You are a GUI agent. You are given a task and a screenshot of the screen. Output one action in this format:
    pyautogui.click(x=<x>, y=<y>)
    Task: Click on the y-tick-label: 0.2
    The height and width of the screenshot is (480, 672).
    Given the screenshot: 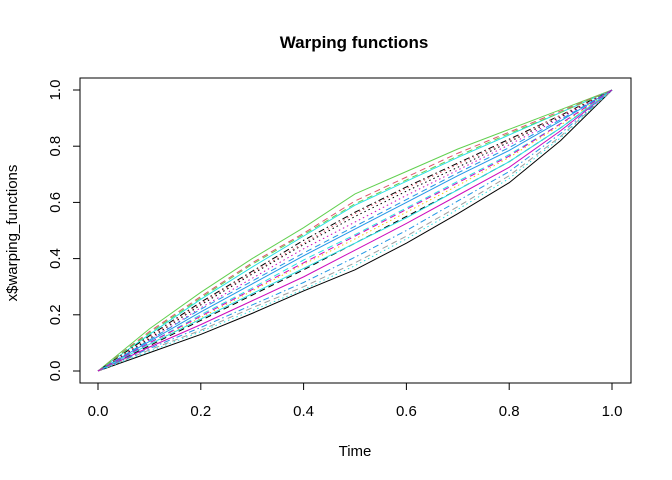 What is the action you would take?
    pyautogui.click(x=55, y=314)
    